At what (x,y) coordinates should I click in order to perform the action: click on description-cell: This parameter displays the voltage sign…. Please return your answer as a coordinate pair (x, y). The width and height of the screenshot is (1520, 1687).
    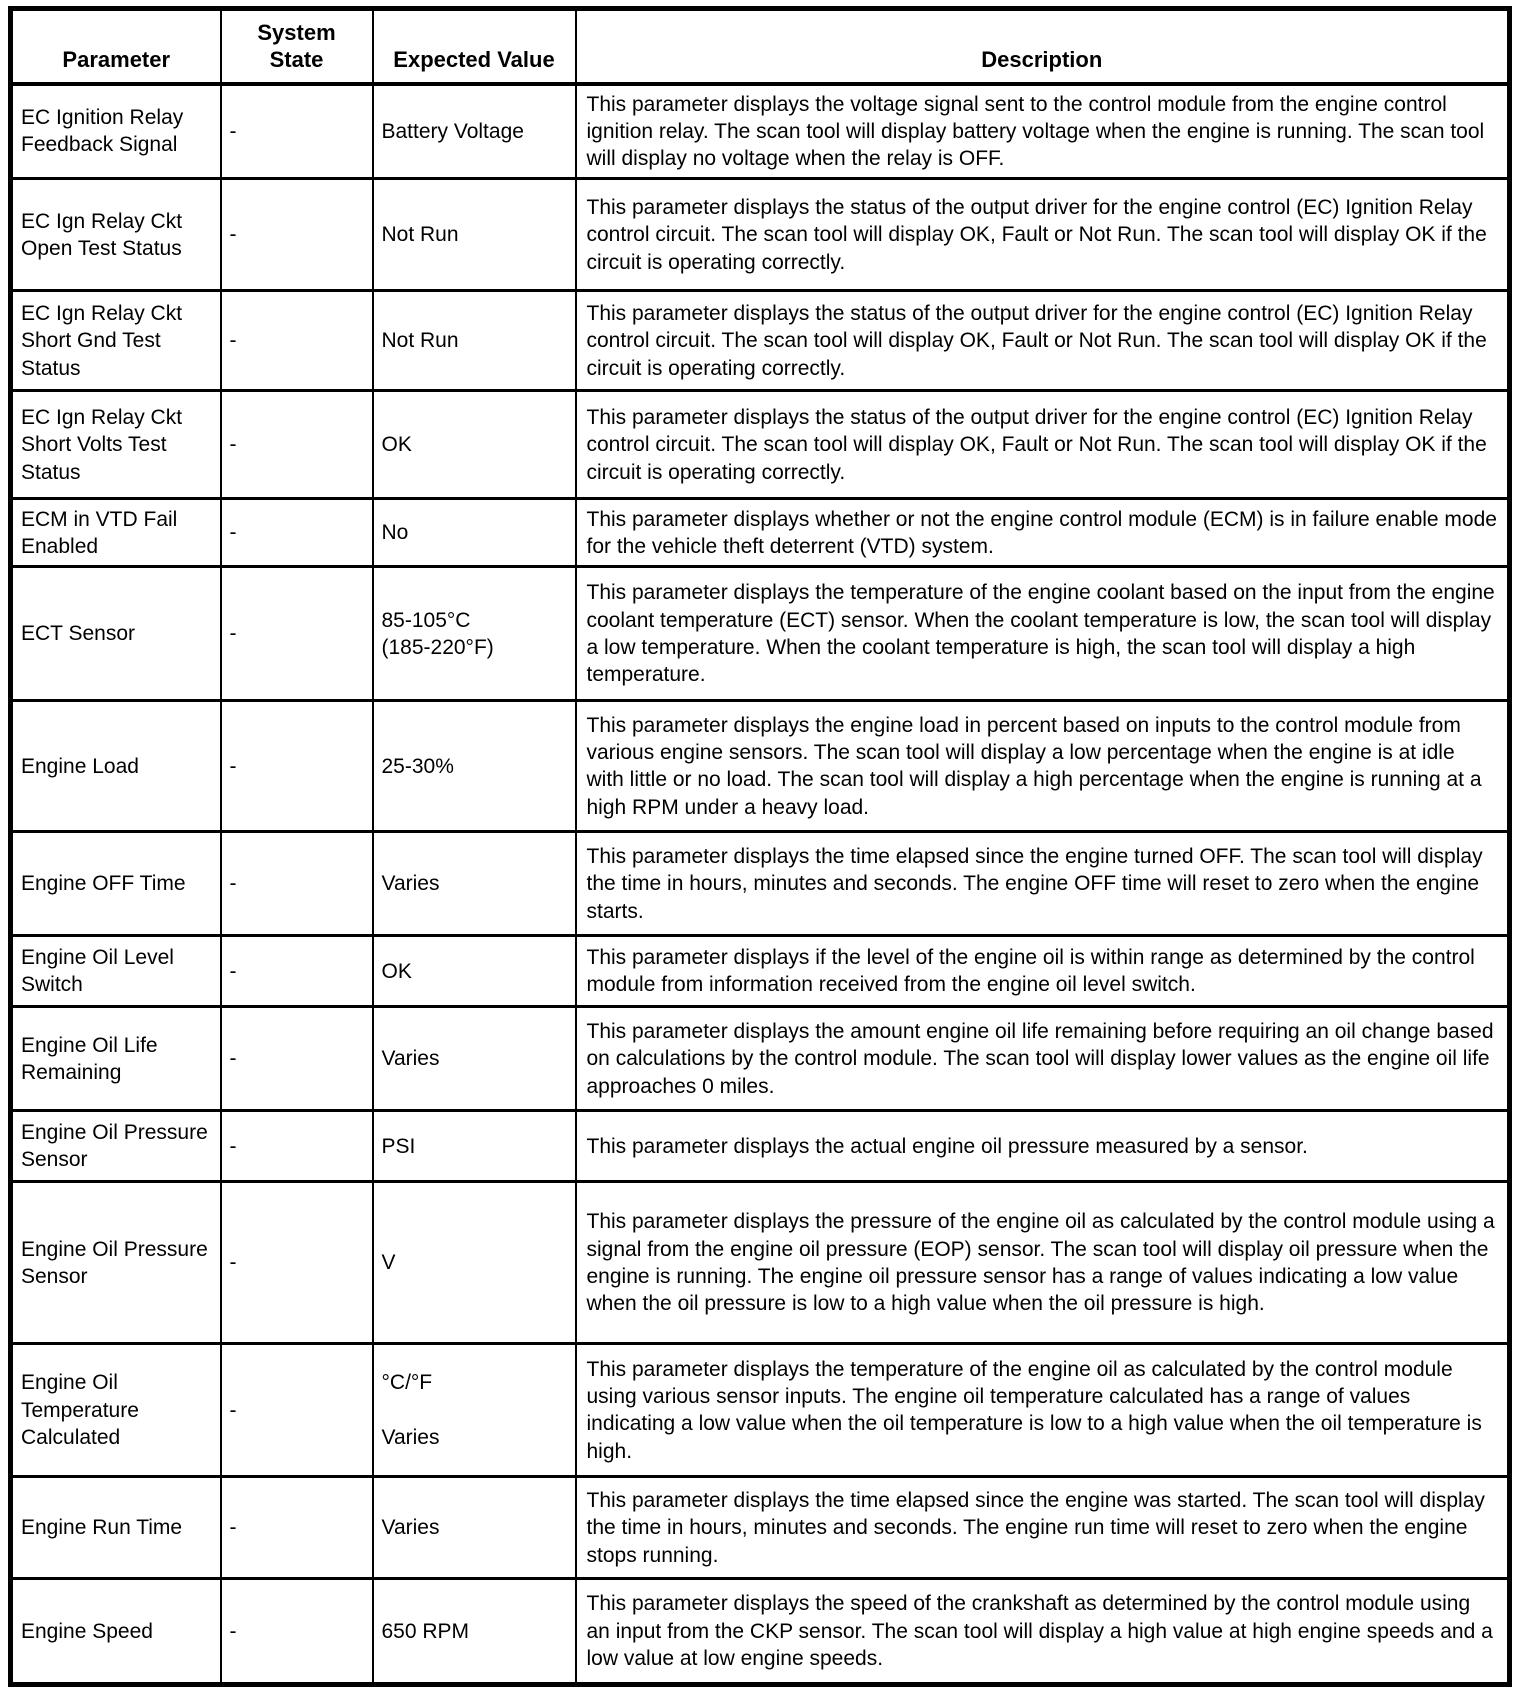
    Looking at the image, I should click on (1042, 131).